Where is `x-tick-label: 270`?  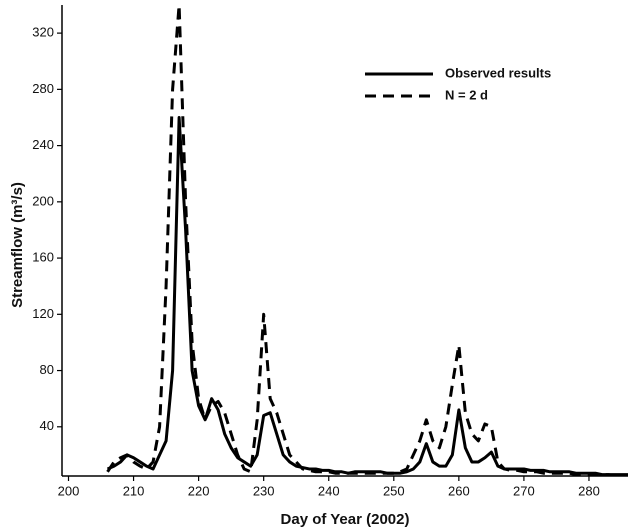 x-tick-label: 270 is located at coordinates (524, 490).